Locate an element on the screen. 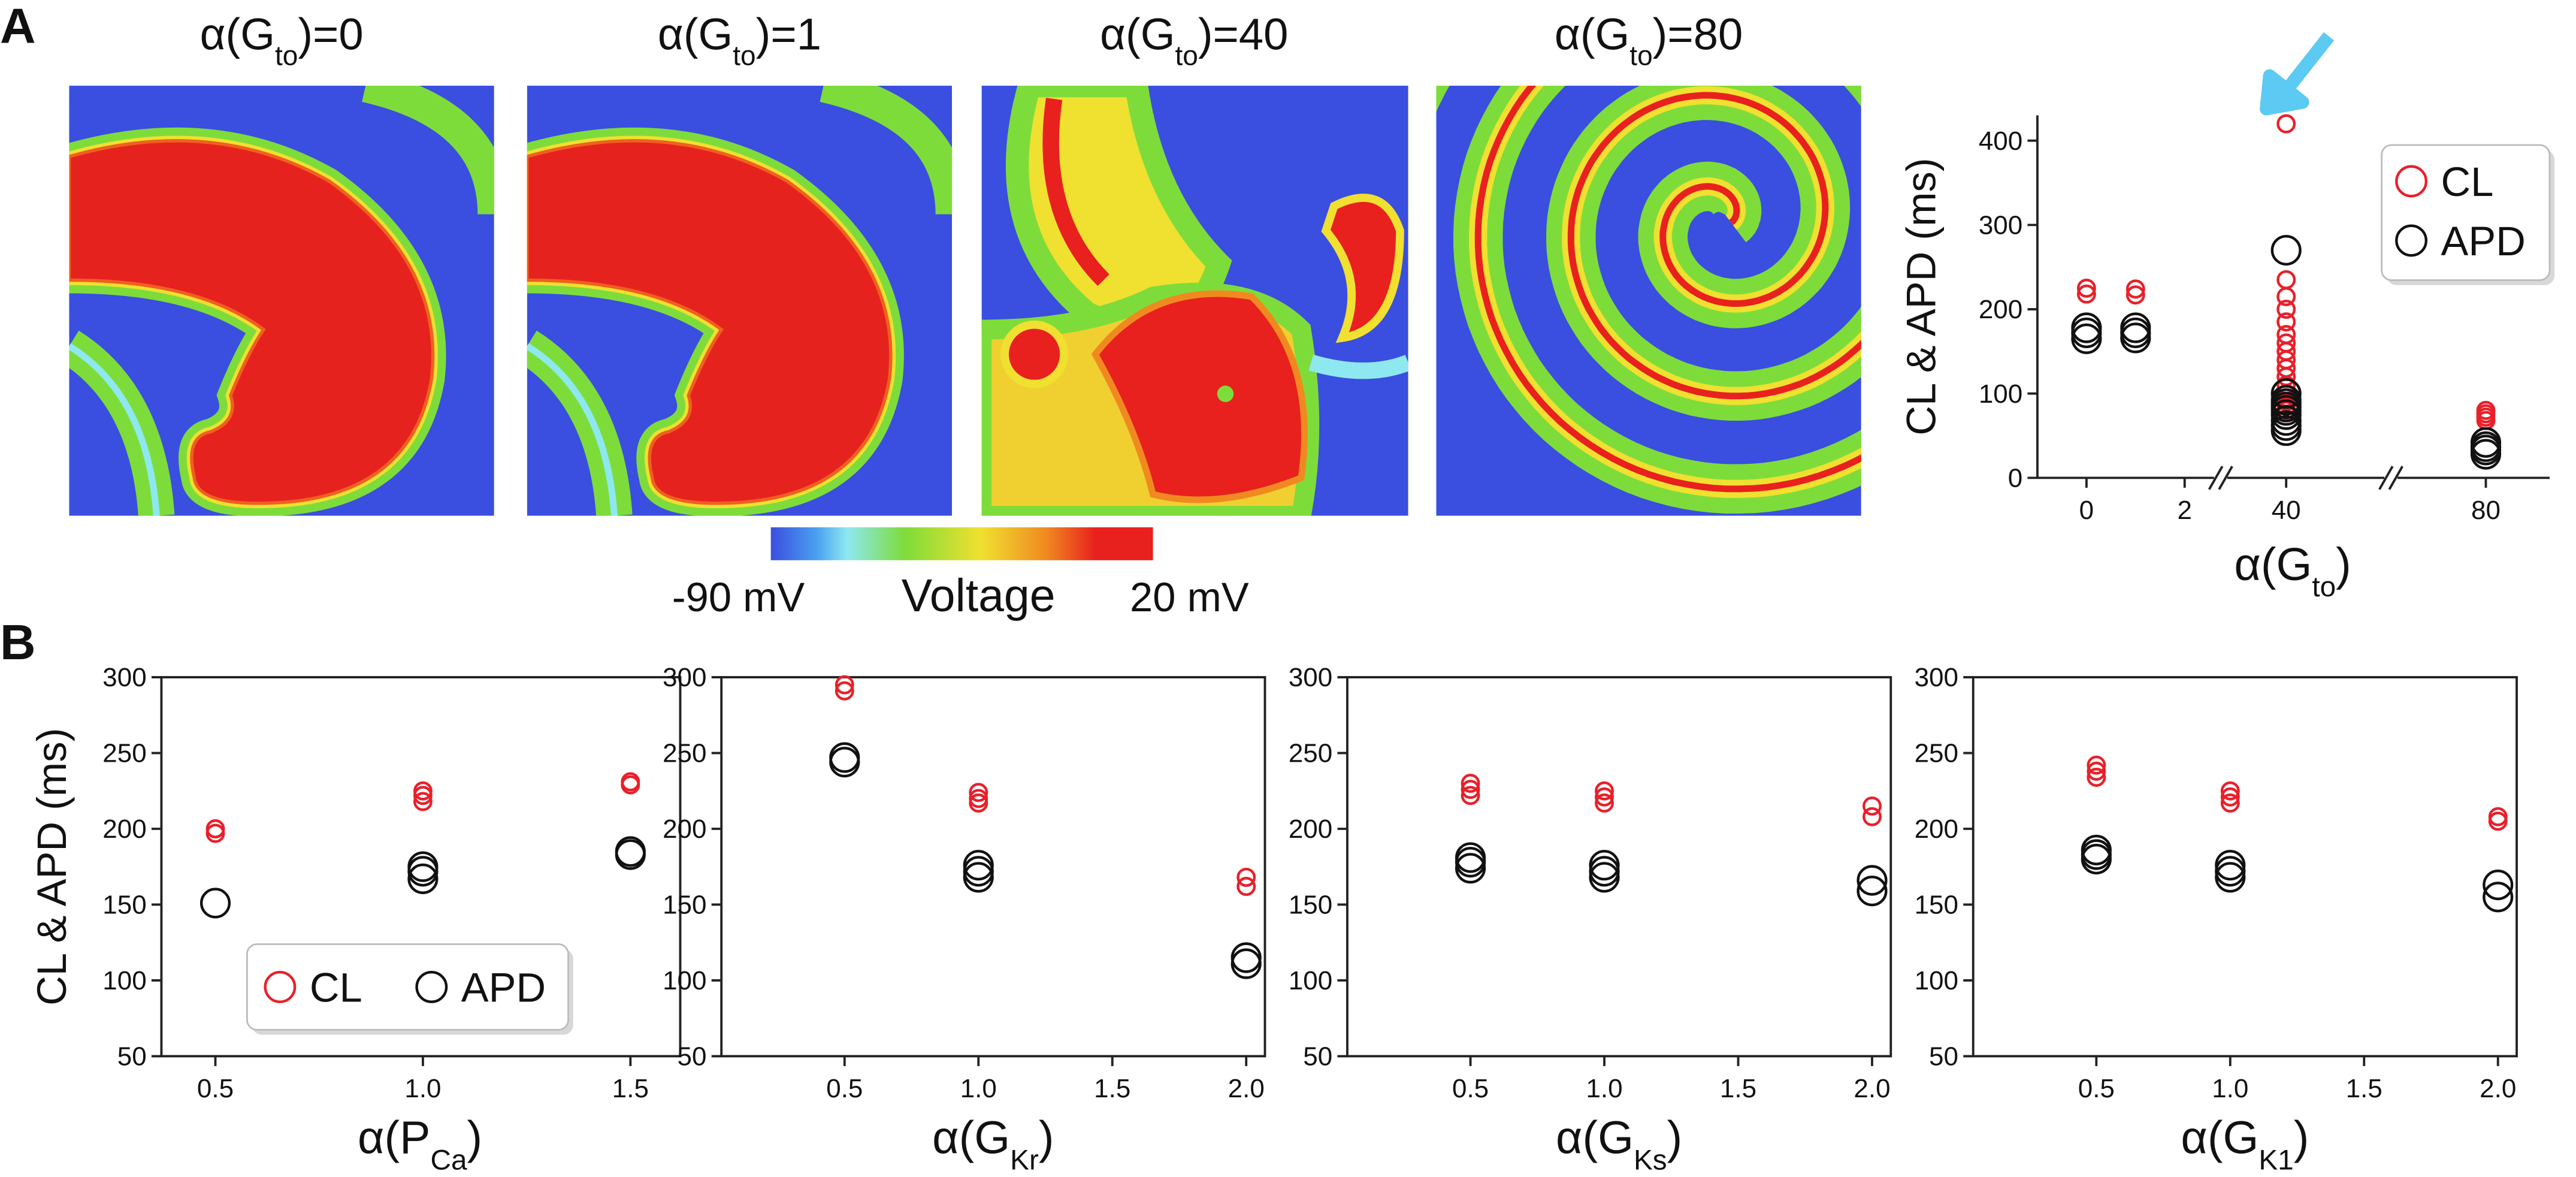 This screenshot has width=2576, height=1177. x-tick-label: 80 is located at coordinates (2486, 511).